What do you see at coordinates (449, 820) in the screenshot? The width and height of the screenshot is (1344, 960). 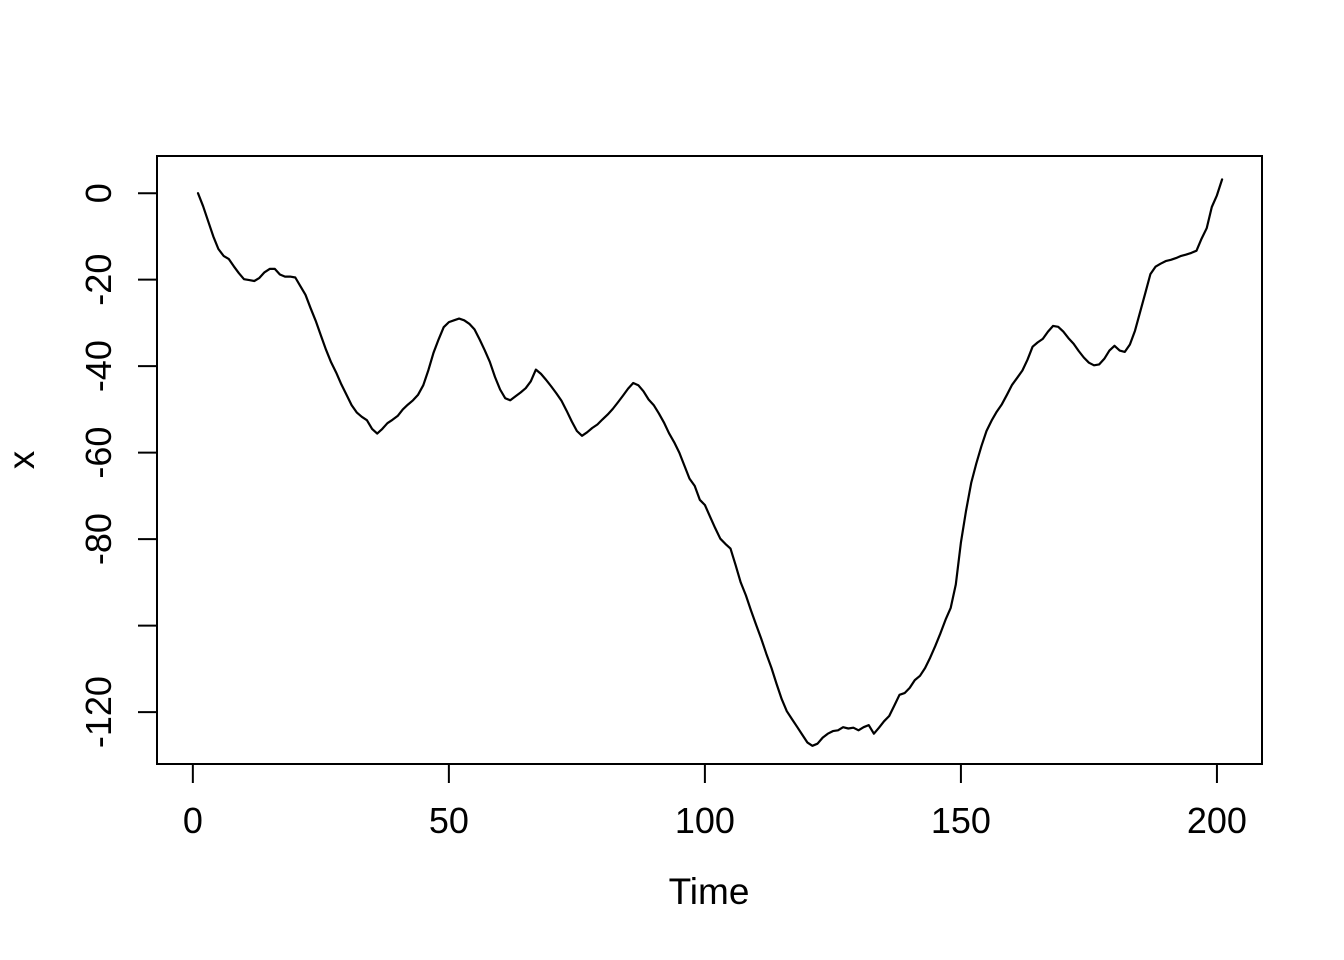 I see `x-tick-label: 50` at bounding box center [449, 820].